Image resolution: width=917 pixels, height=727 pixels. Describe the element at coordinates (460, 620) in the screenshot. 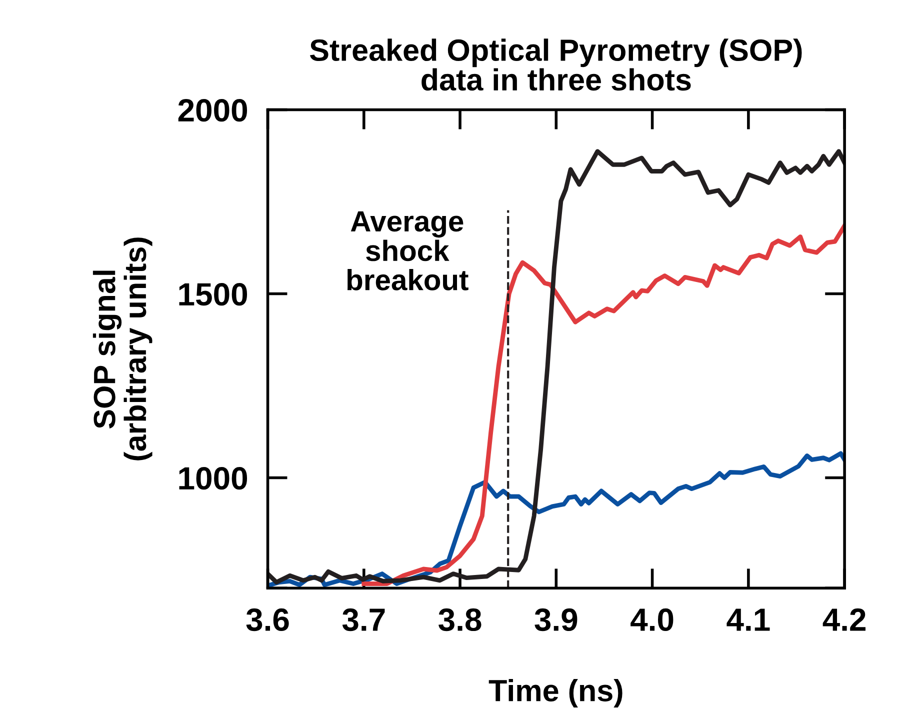

I see `x-tick-label: 3.8` at that location.